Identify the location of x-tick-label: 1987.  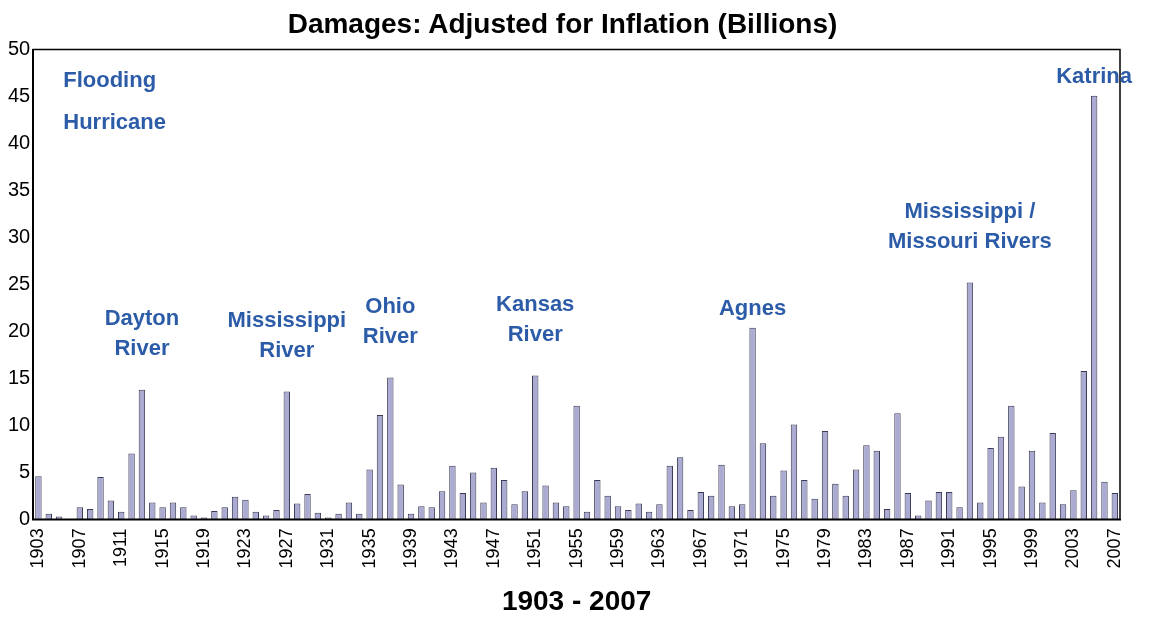
(906, 548).